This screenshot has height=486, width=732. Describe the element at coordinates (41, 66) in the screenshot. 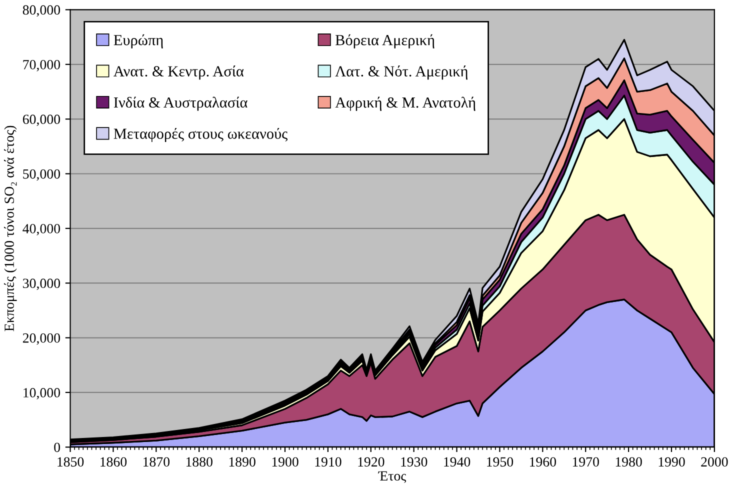

I see `y-tick-label: 70,000` at that location.